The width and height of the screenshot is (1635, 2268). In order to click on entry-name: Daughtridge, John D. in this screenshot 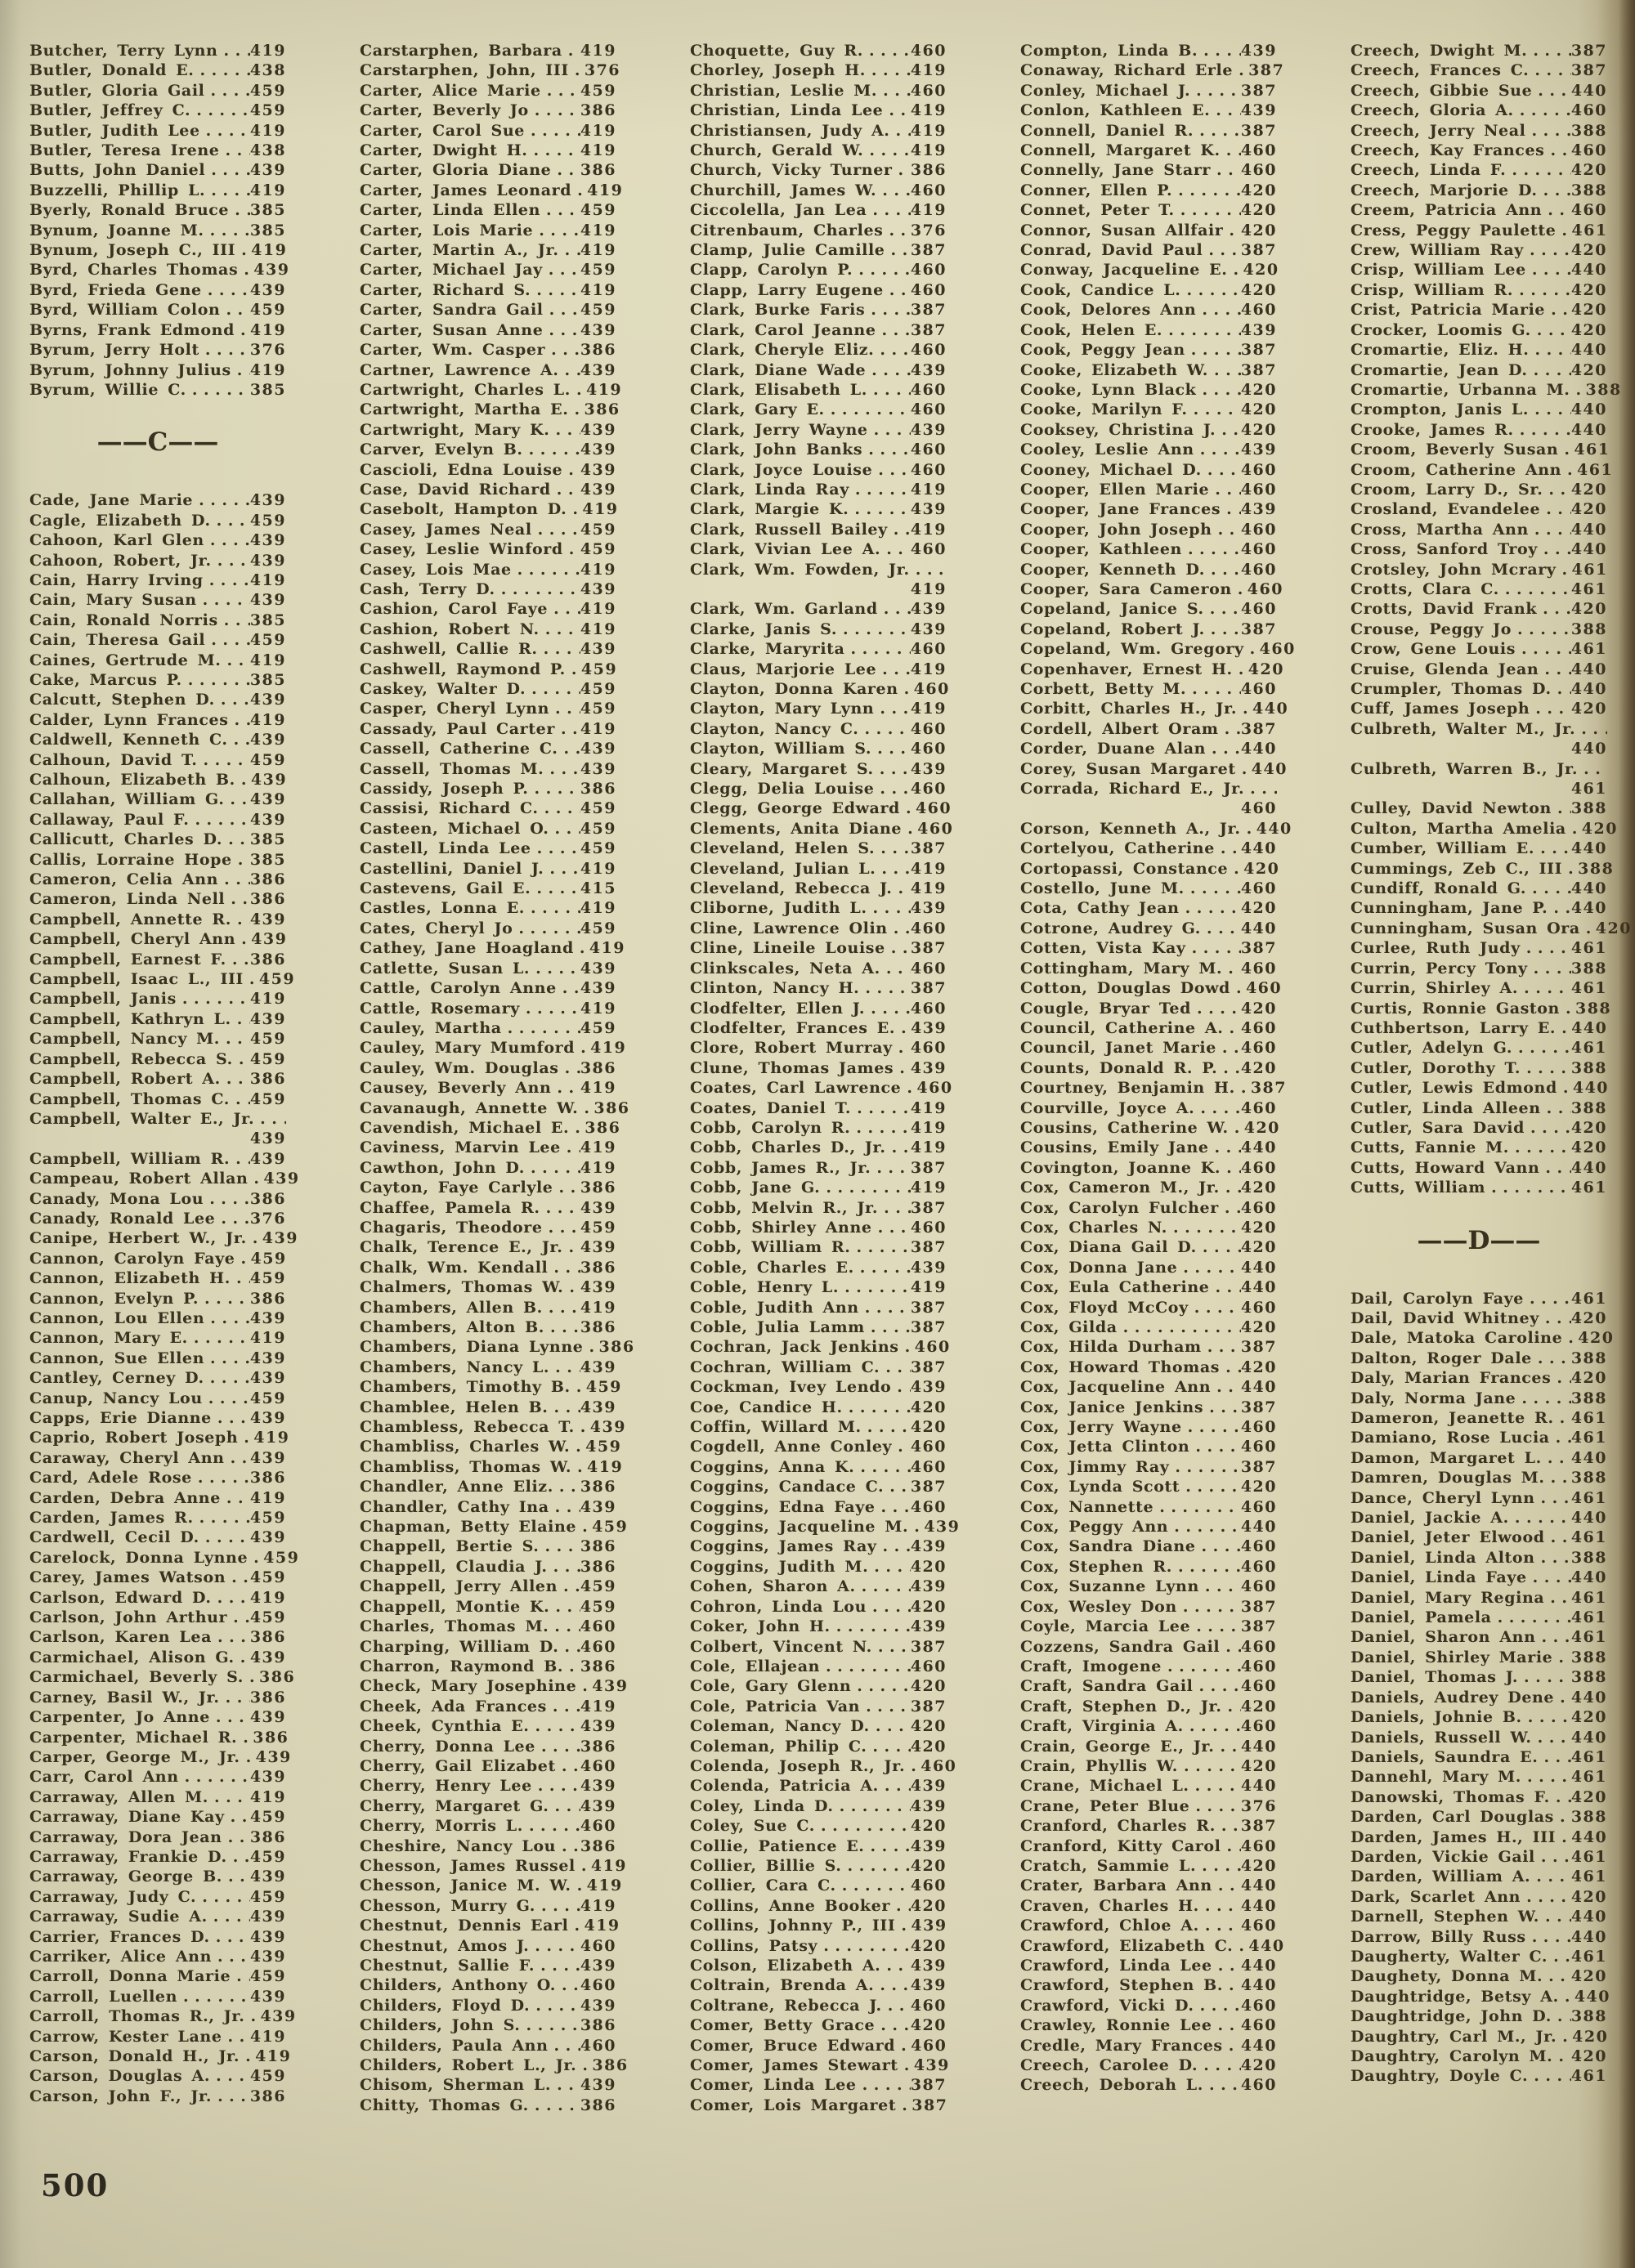, I will do `click(1451, 2016)`.